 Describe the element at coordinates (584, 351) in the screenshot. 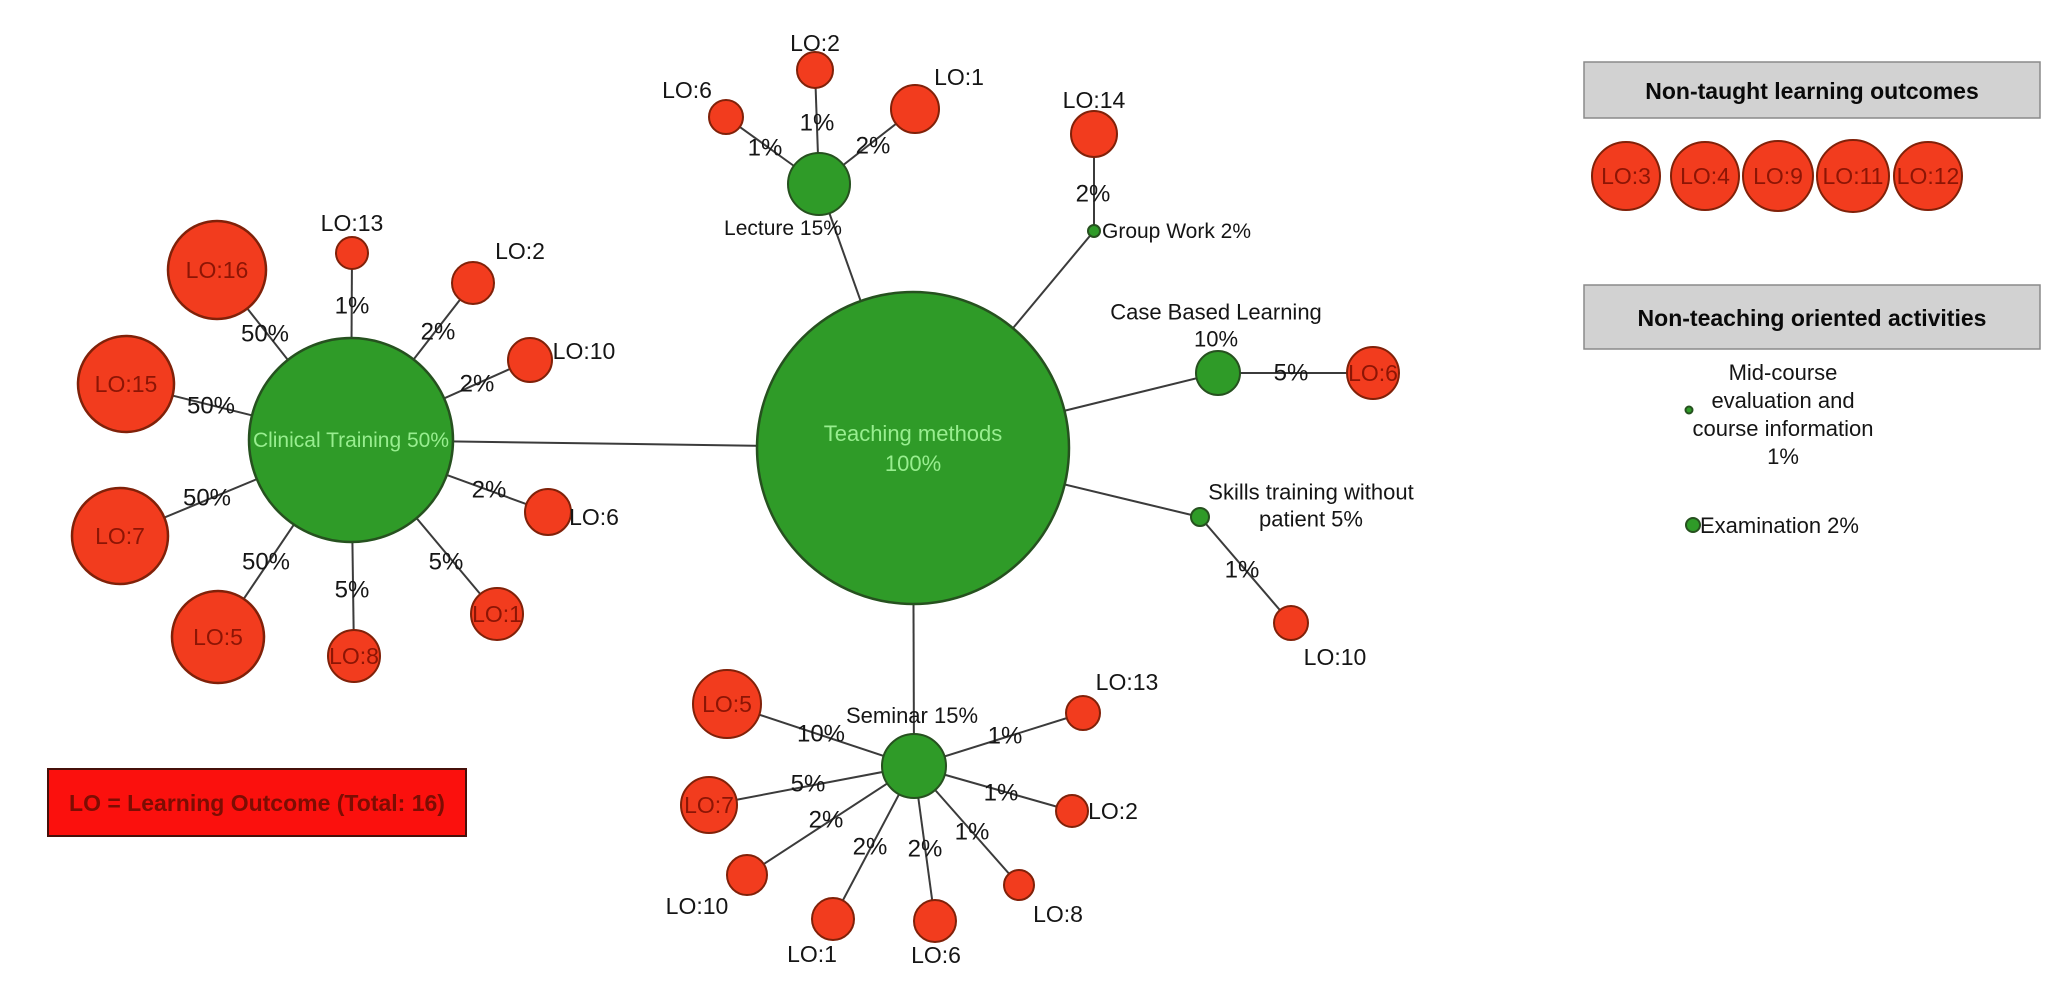

I see `node-label-clinical-lo10-line-0: LO:10` at that location.